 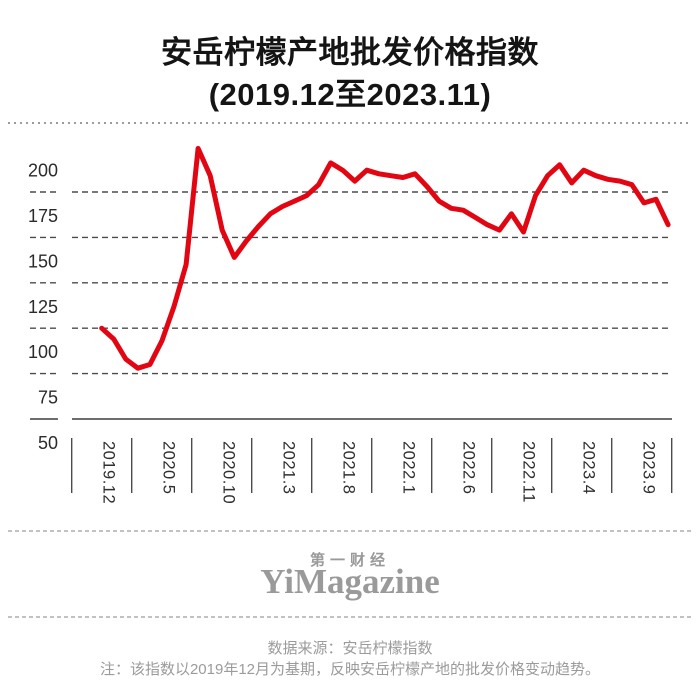 What do you see at coordinates (109, 472) in the screenshot?
I see `x-tick-label: 2019.12` at bounding box center [109, 472].